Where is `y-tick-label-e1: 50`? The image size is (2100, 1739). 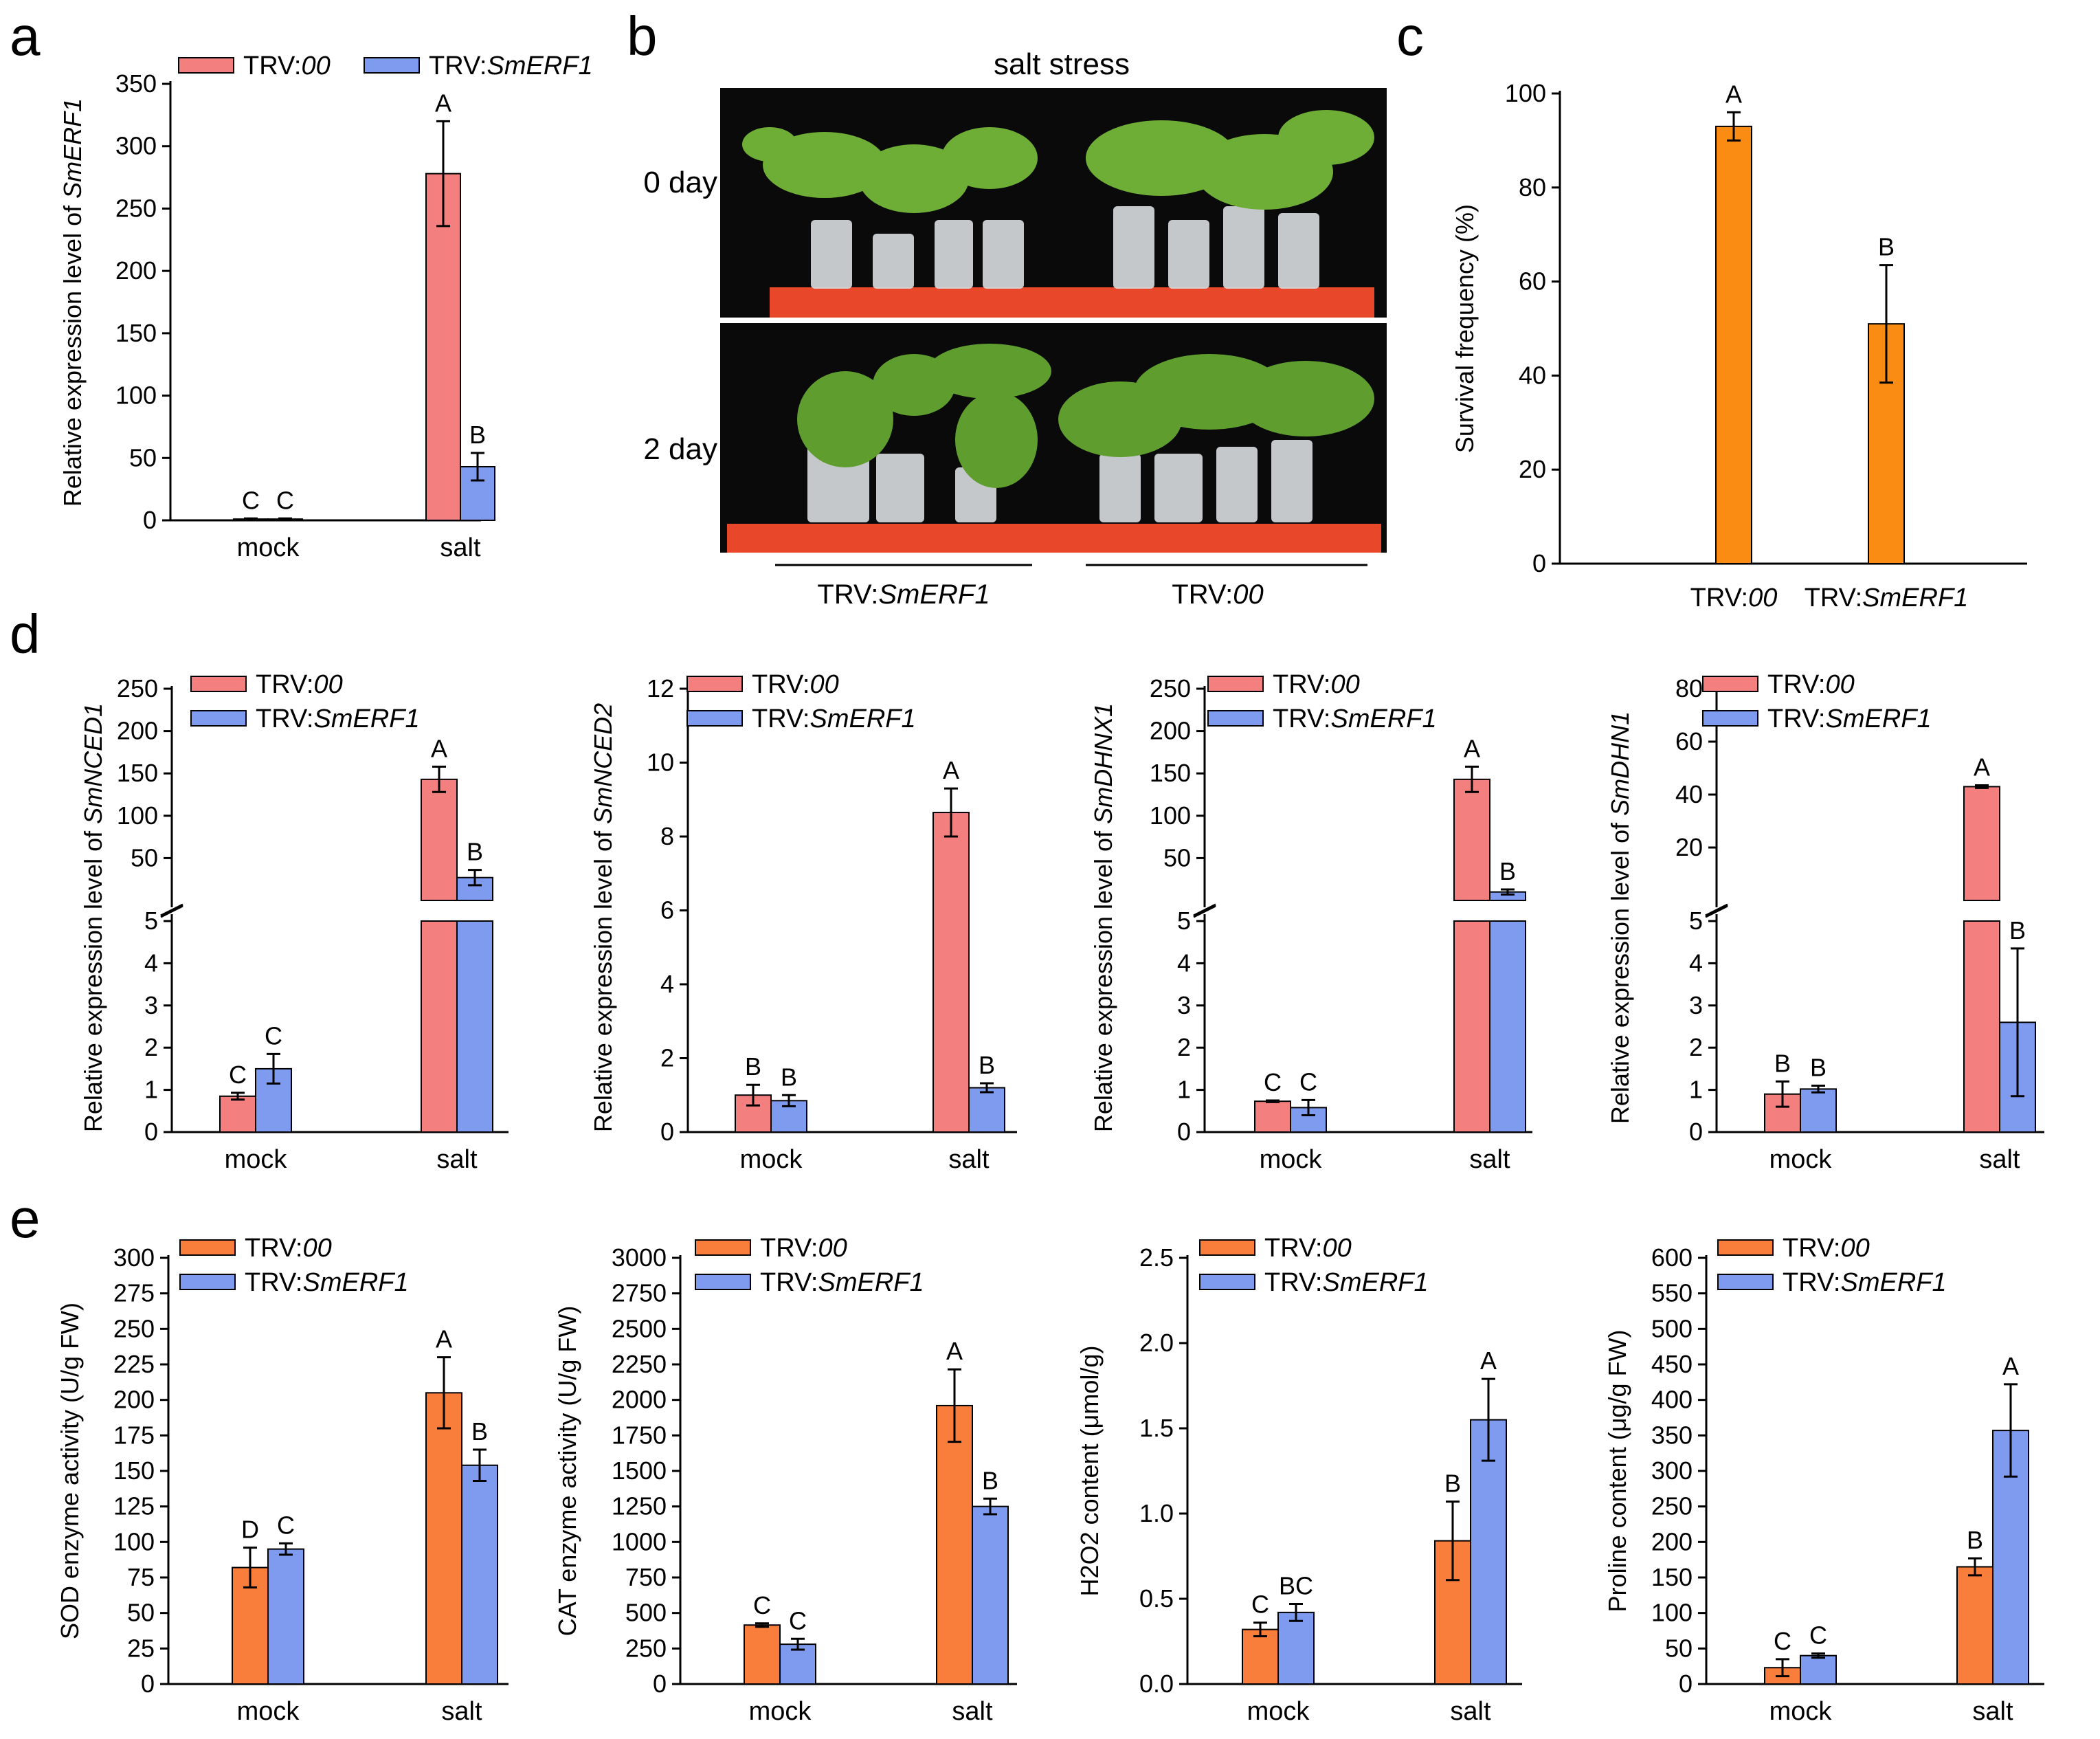 y-tick-label-e1: 50 is located at coordinates (141, 1613).